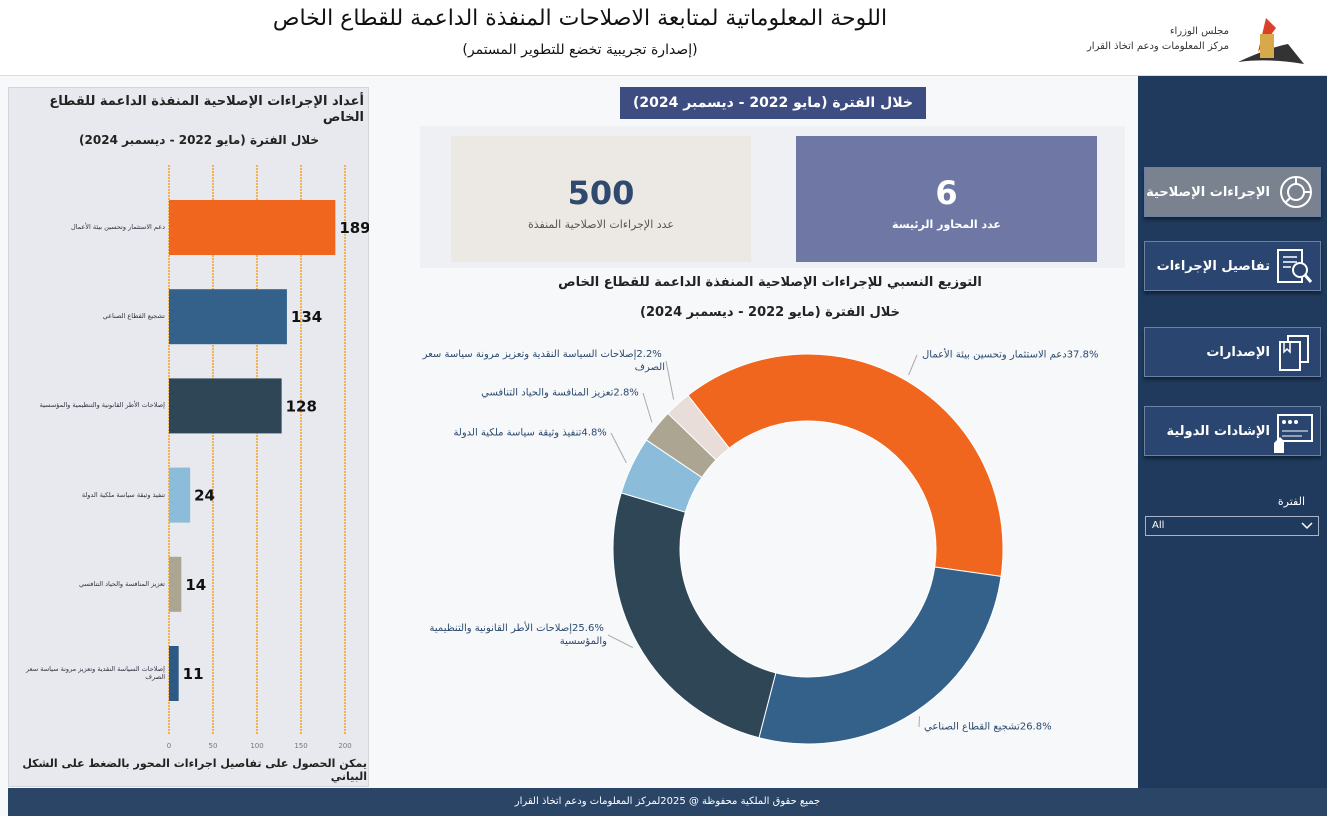 Image resolution: width=1327 pixels, height=816 pixels. What do you see at coordinates (972, 727) in the screenshot?
I see `slice-category-label: تشجيع القطاع الصناعي` at bounding box center [972, 727].